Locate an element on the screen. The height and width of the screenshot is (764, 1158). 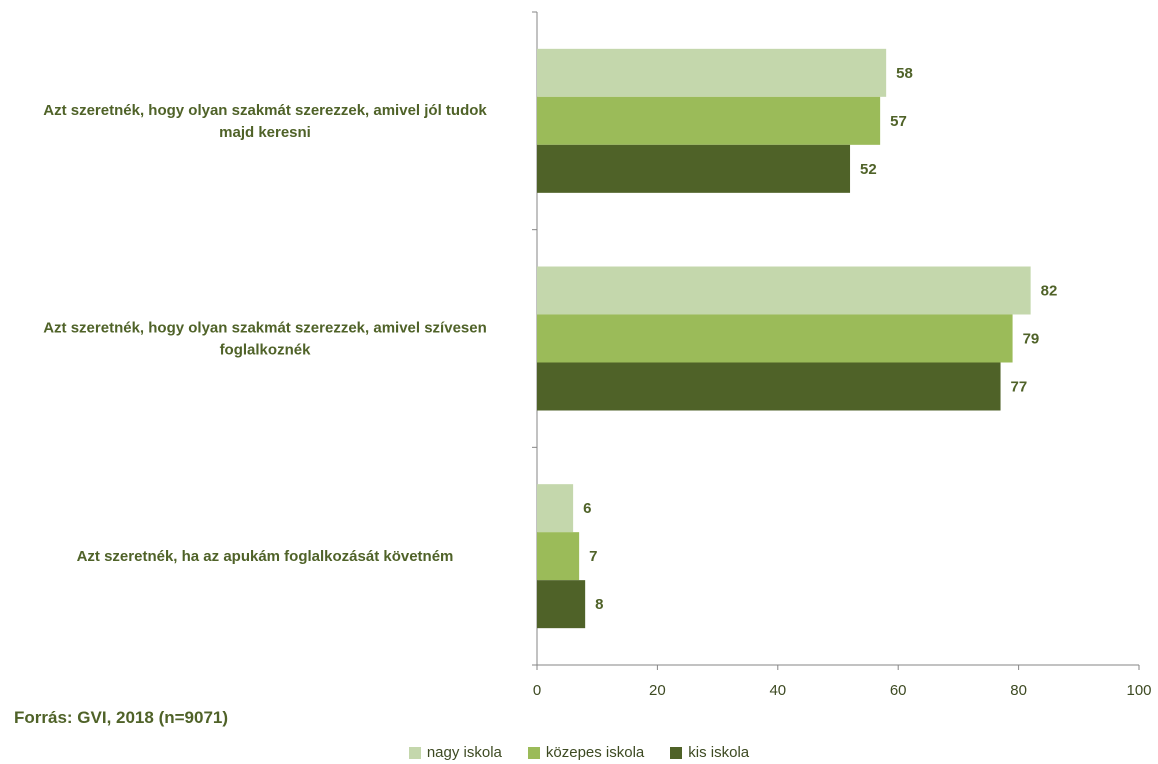
legend: nagy iskola közepes iskola kis iskola is located at coordinates (579, 752).